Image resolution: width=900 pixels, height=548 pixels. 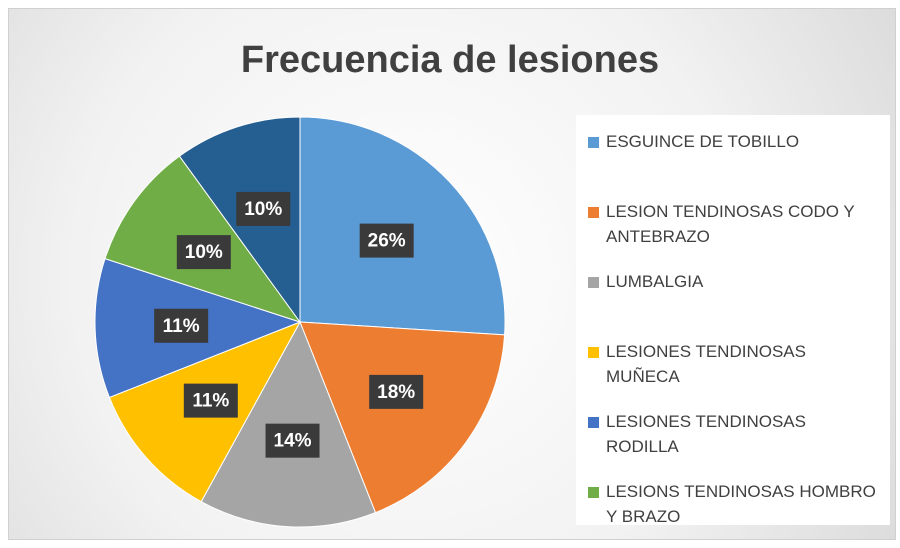 I want to click on legend-label: LESION TENDINOSAS CODO Y ANTEBRAZO, so click(x=730, y=224).